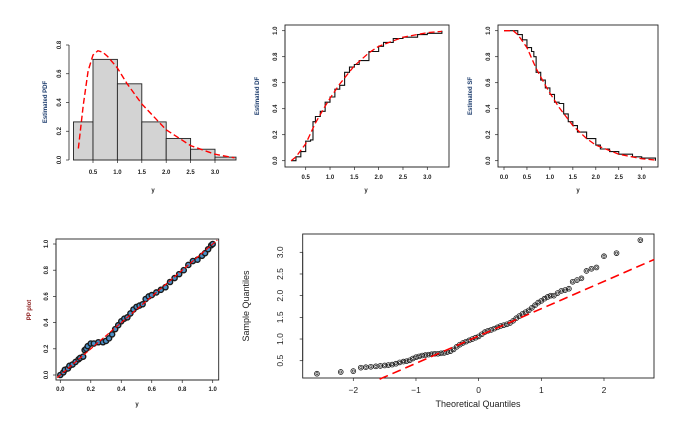 This screenshot has width=691, height=423. Describe the element at coordinates (619, 178) in the screenshot. I see `x-tick-label: 2.5` at that location.